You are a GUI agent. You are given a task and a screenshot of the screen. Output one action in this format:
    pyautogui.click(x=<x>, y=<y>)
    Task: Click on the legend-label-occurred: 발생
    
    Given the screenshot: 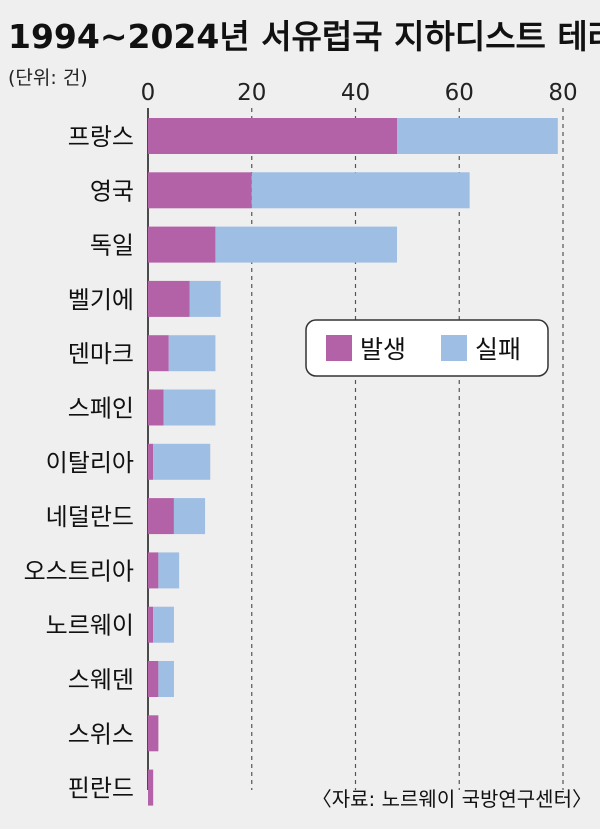 What is the action you would take?
    pyautogui.click(x=383, y=349)
    